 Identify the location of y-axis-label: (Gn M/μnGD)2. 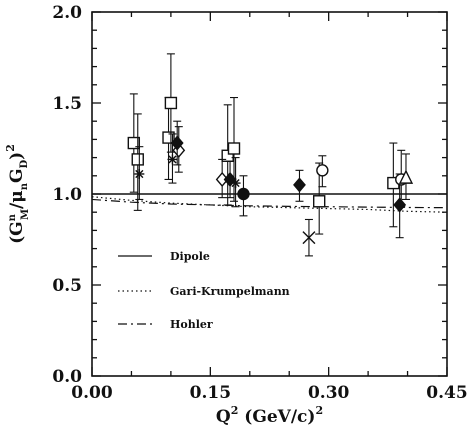
(17, 194).